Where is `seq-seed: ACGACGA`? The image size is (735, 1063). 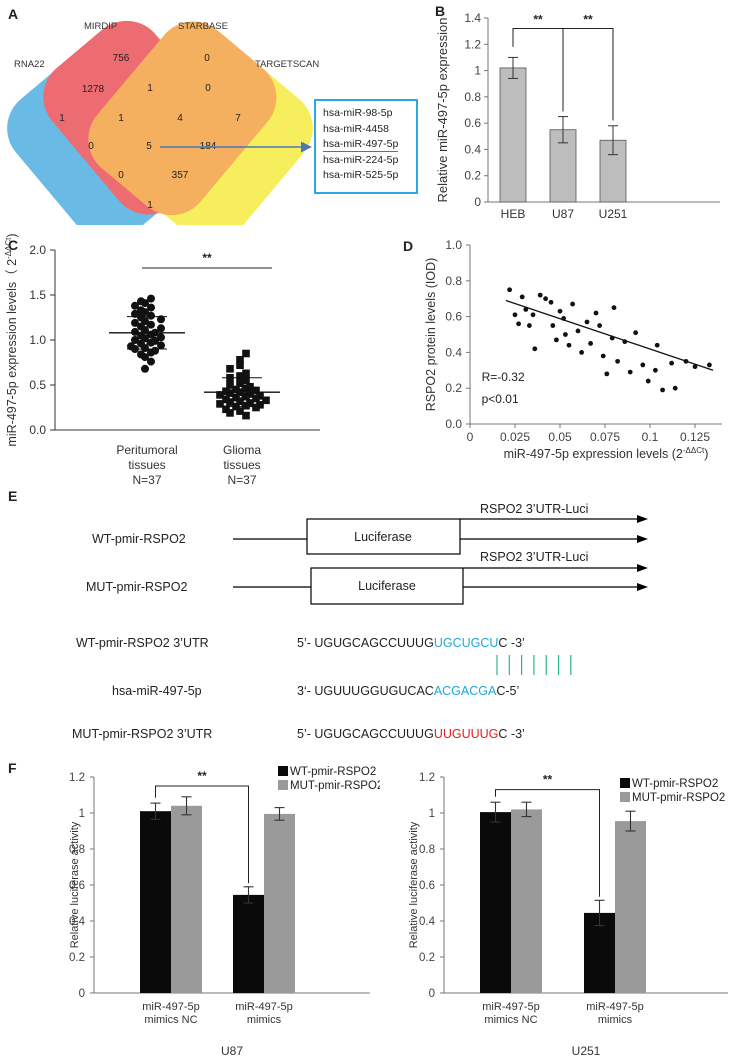 seq-seed: ACGACGA is located at coordinates (465, 691).